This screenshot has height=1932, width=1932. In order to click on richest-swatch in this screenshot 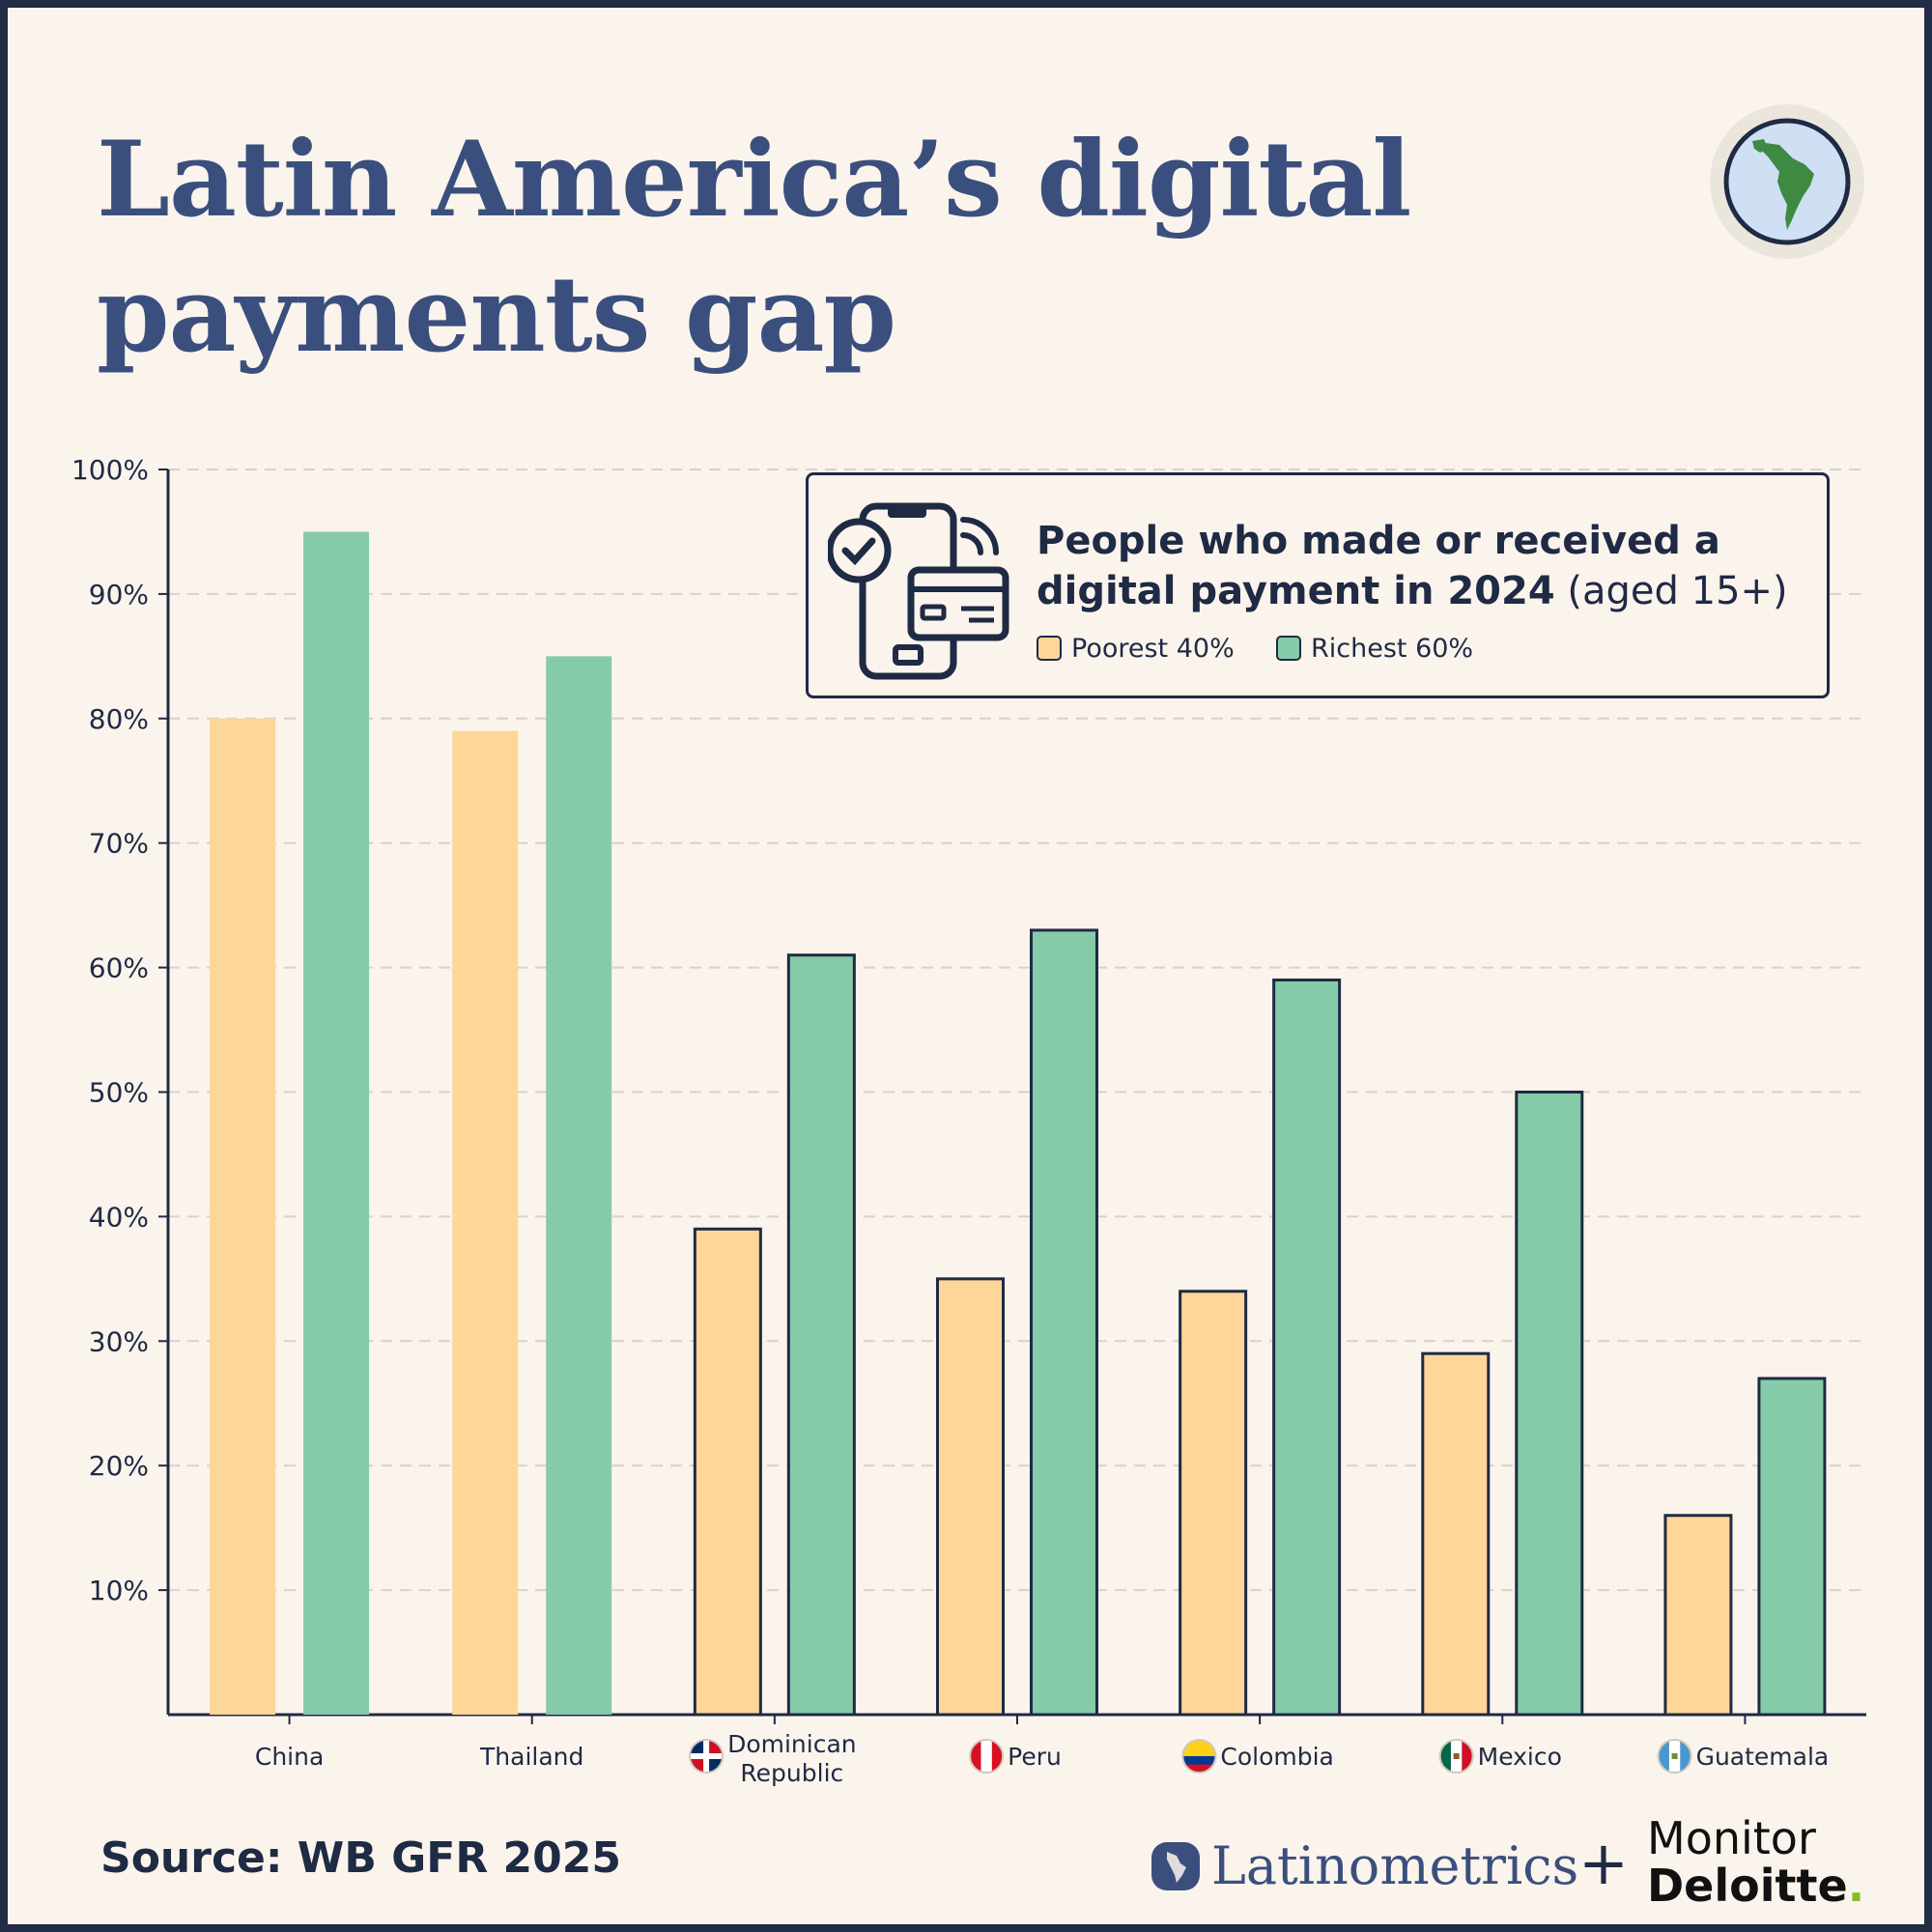, I will do `click(1288, 648)`.